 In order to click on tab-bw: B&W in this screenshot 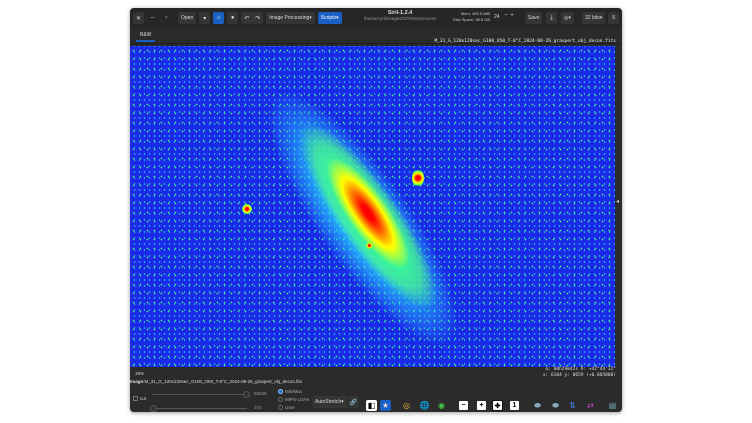, I will do `click(146, 36)`.